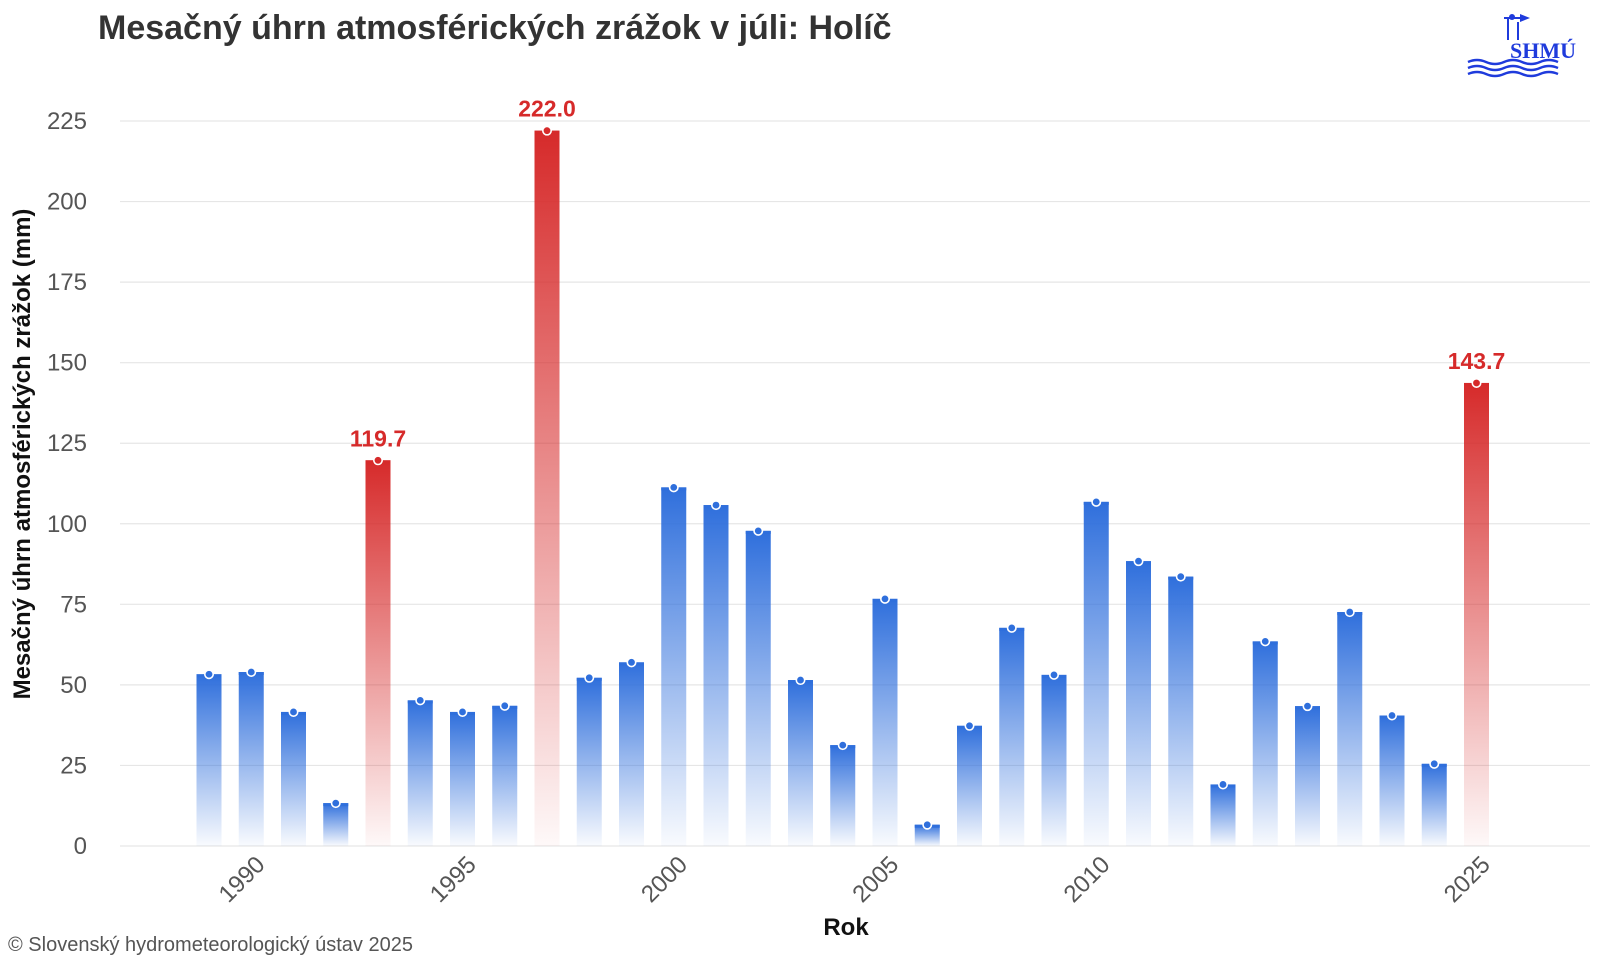  I want to click on y-tick-label: 150, so click(67, 363).